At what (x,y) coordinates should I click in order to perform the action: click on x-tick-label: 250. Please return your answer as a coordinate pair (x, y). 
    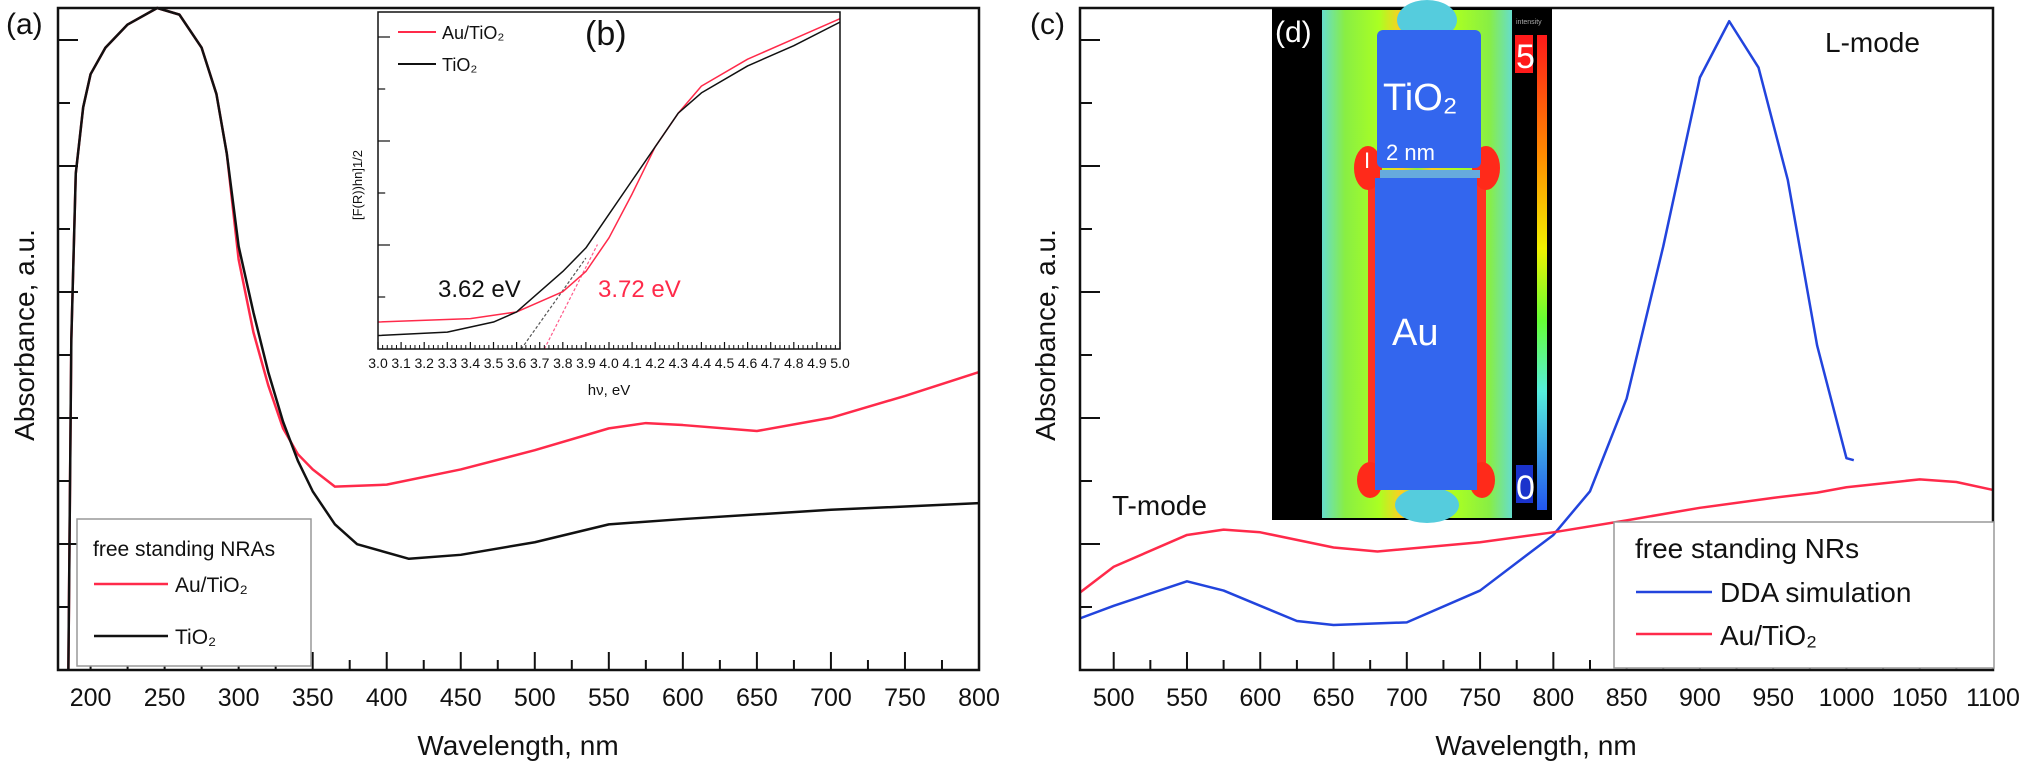
    Looking at the image, I should click on (165, 698).